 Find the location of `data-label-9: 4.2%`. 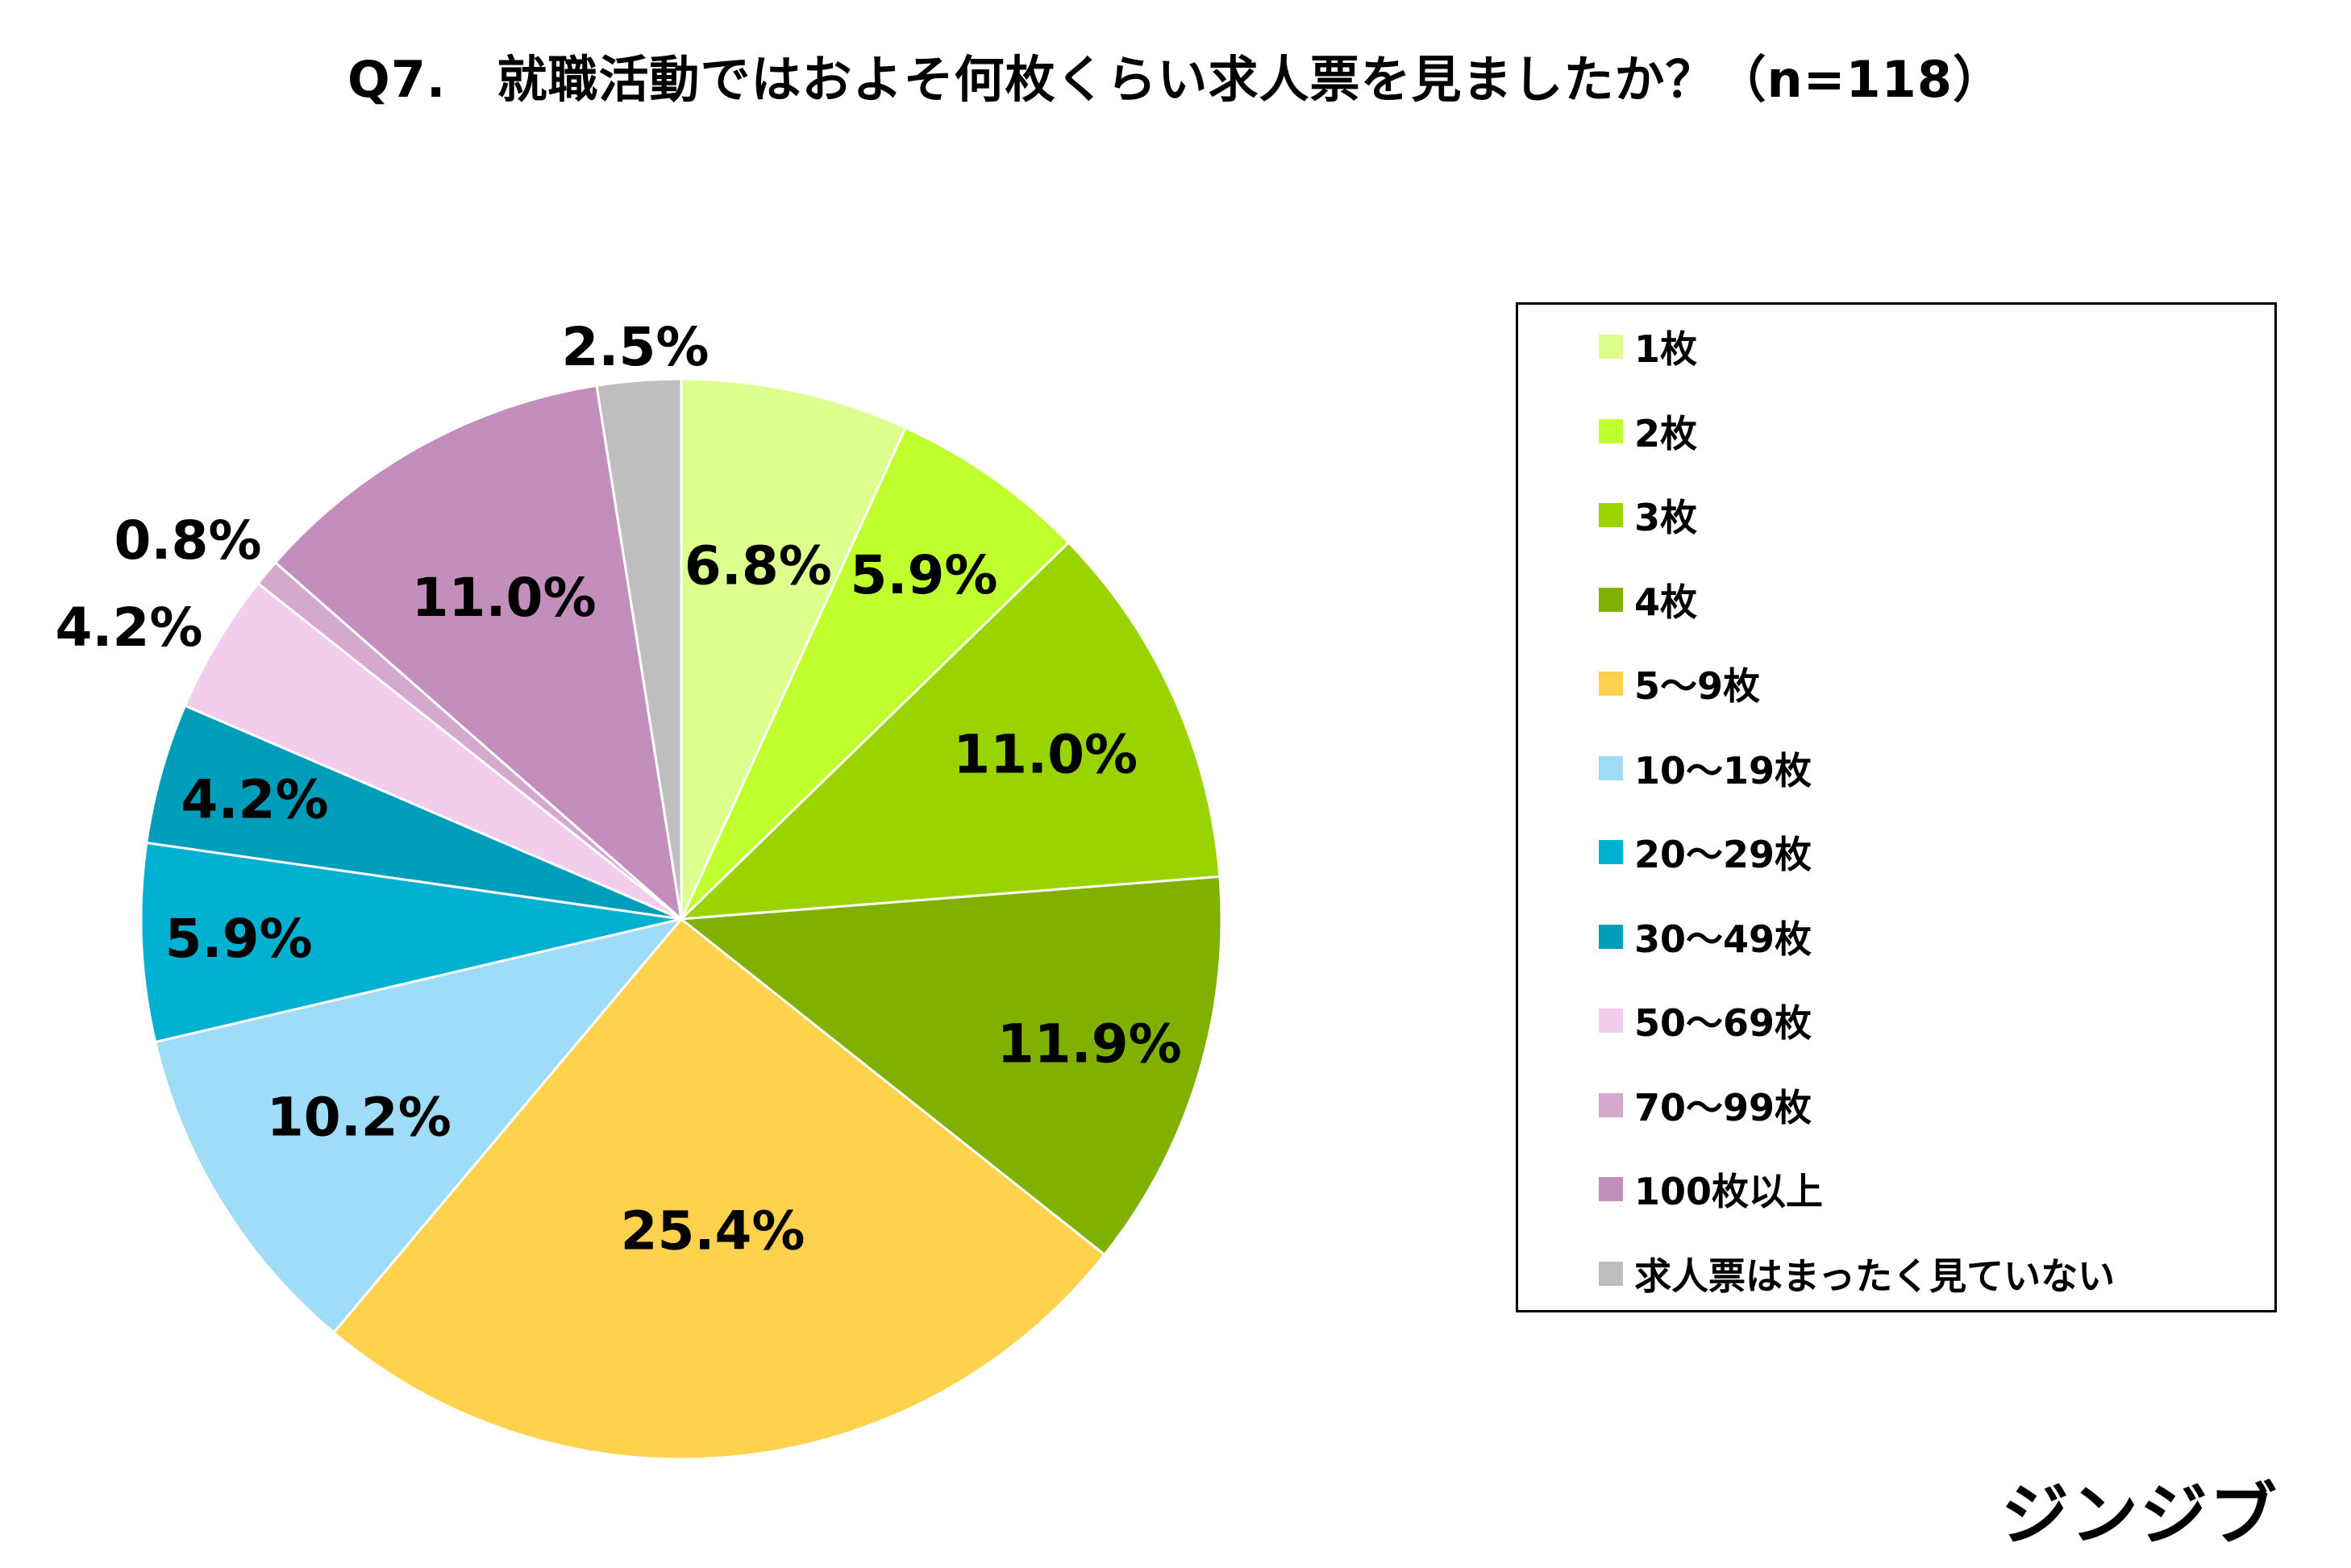

data-label-9: 4.2% is located at coordinates (129, 628).